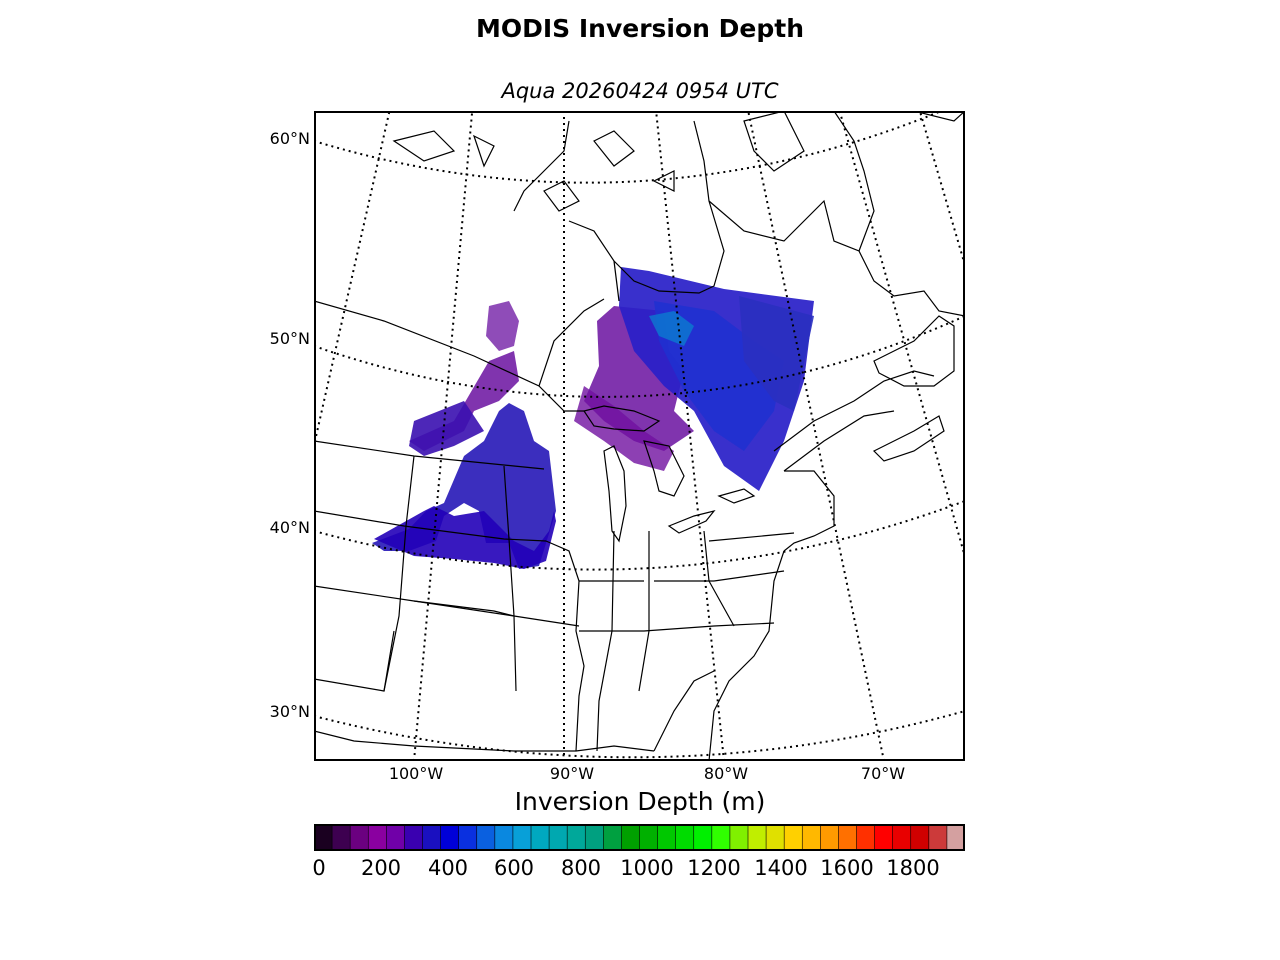 The width and height of the screenshot is (1280, 960). What do you see at coordinates (671, 328) in the screenshot?
I see `data-swath-northeast-teal` at bounding box center [671, 328].